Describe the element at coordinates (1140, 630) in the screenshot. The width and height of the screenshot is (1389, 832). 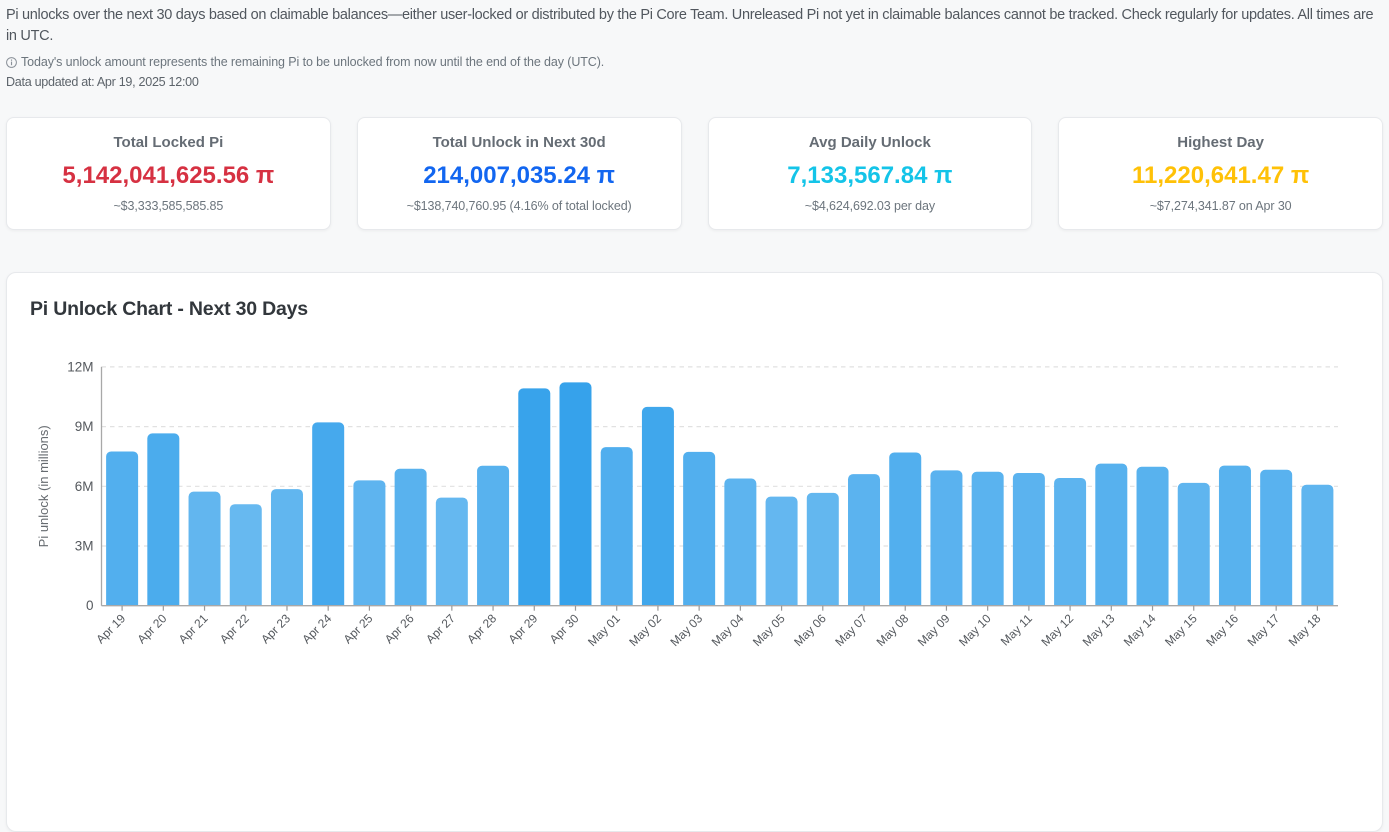
I see `svg-text: May 14` at that location.